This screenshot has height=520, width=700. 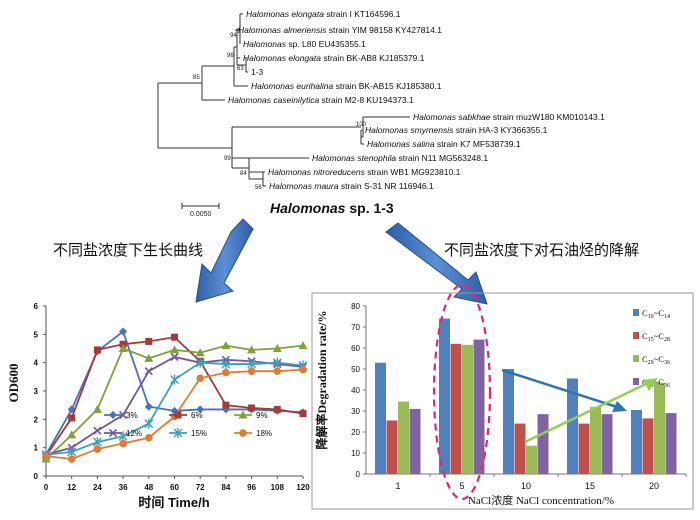 I want to click on taxon-species: stenophila, so click(x=376, y=158).